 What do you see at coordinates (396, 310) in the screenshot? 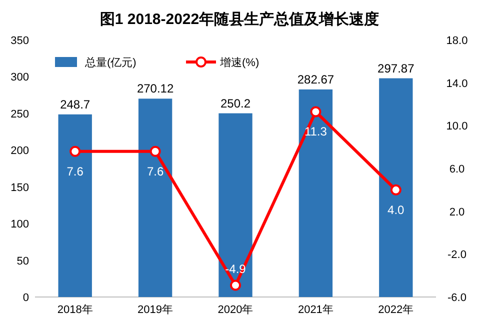
I see `x-tick-label: 2022年` at bounding box center [396, 310].